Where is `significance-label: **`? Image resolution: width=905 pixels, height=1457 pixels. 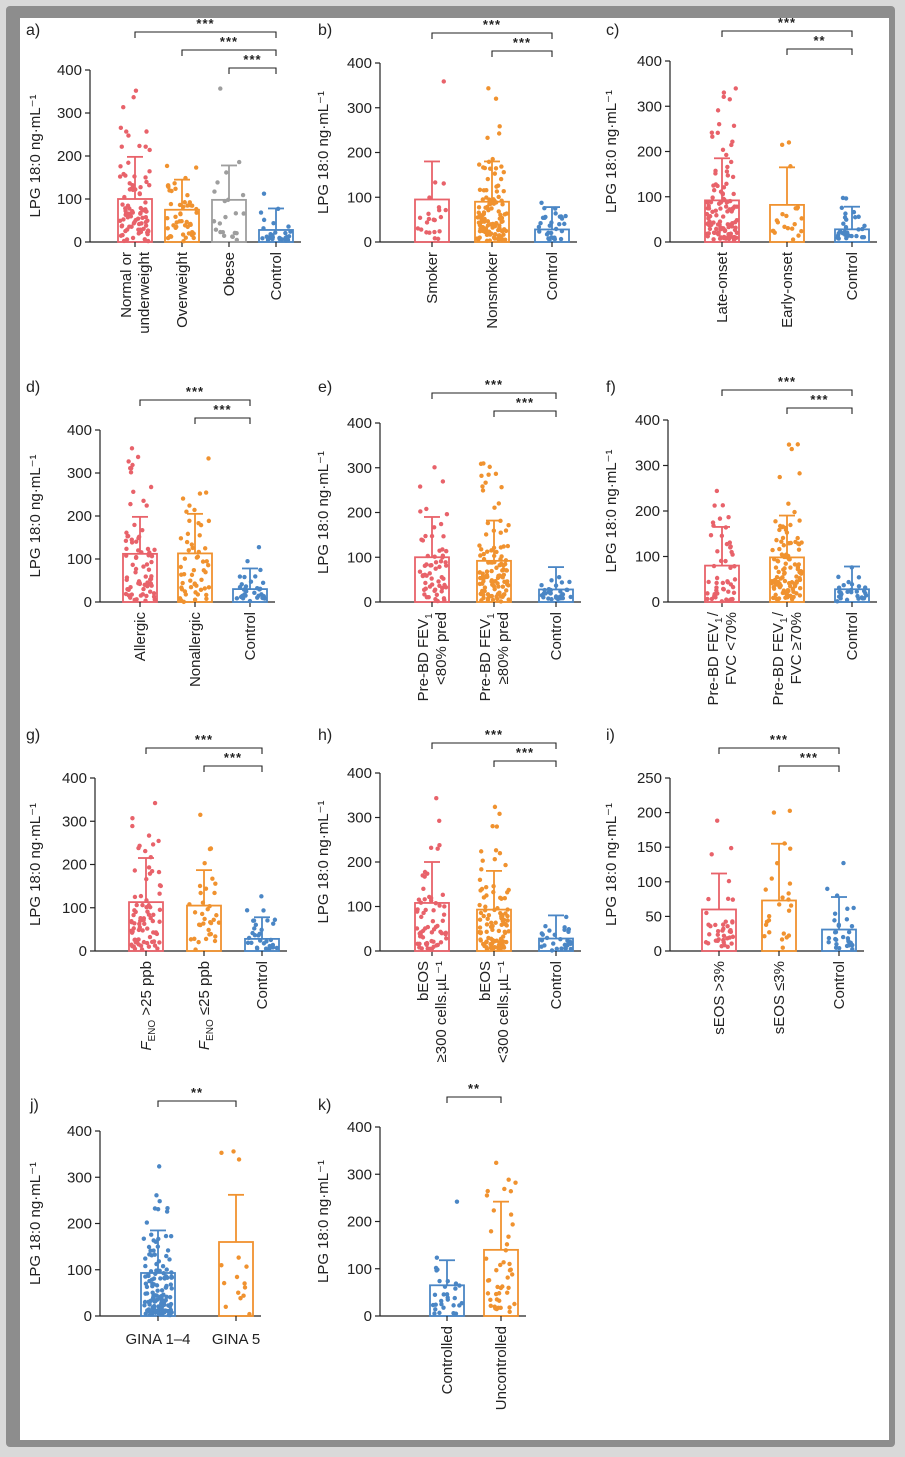
significance-label: ** is located at coordinates (819, 40).